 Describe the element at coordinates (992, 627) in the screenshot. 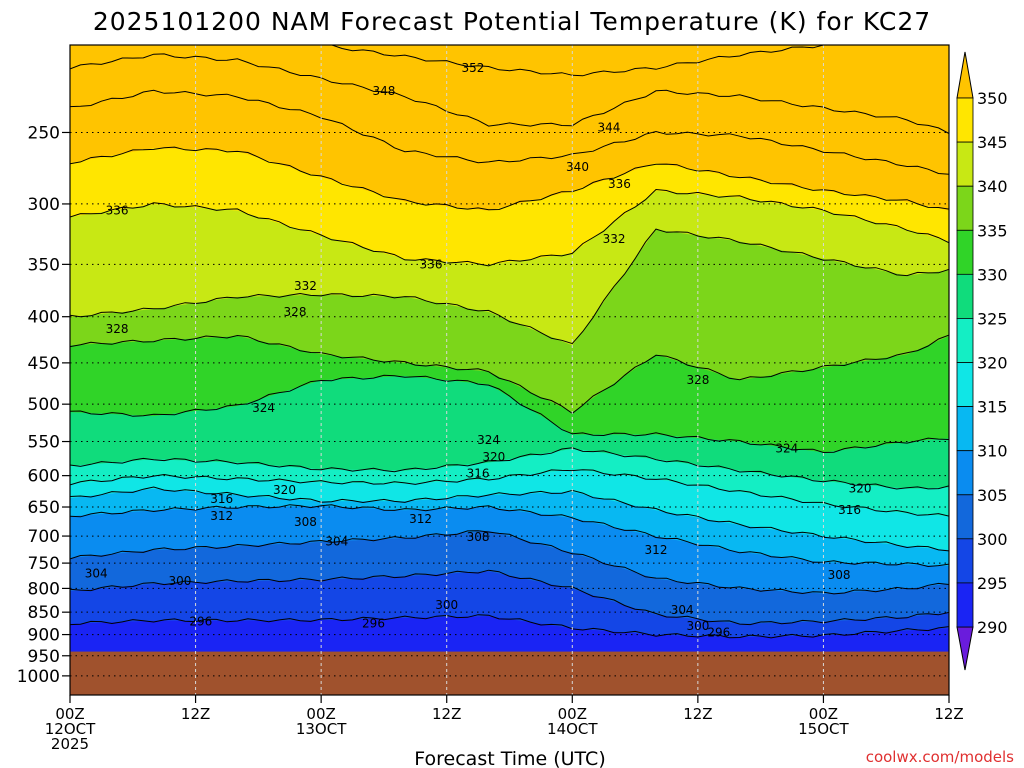

I see `colorbar-label: 290` at that location.